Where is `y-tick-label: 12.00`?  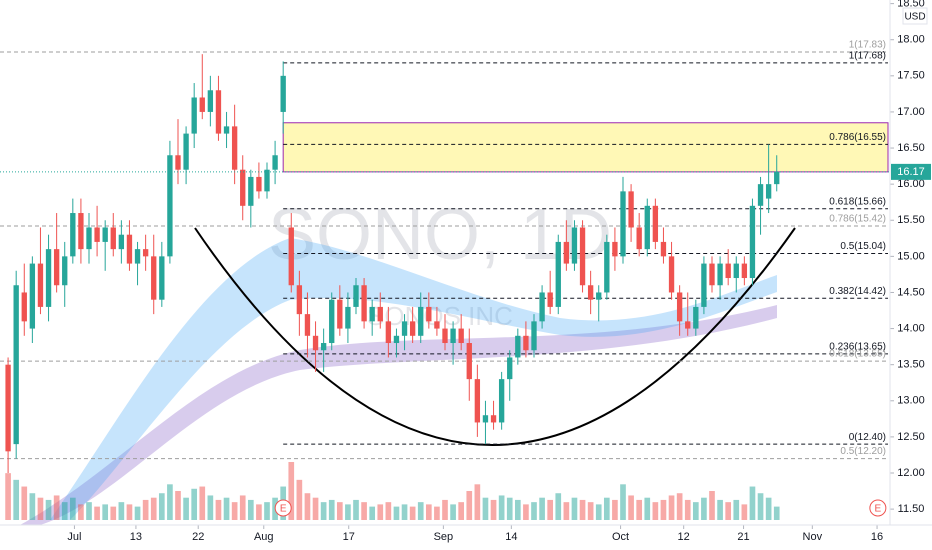
y-tick-label: 12.00 is located at coordinates (911, 473).